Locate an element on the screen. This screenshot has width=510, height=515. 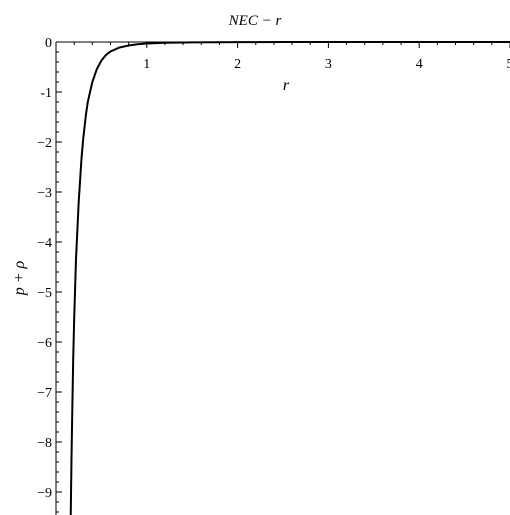
x-tick-label-4: 5 is located at coordinates (508, 64).